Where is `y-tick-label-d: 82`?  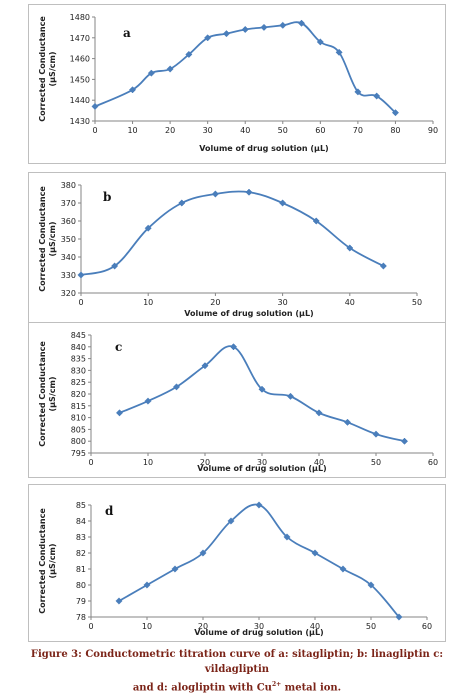 y-tick-label-d: 82 is located at coordinates (81, 553).